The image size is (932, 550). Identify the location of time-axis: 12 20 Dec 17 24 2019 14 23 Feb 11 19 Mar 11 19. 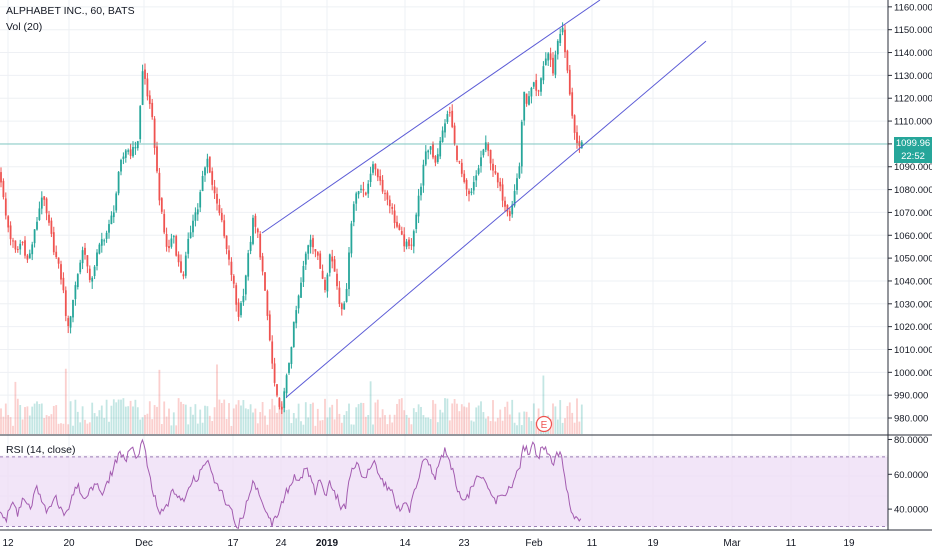
(428, 543).